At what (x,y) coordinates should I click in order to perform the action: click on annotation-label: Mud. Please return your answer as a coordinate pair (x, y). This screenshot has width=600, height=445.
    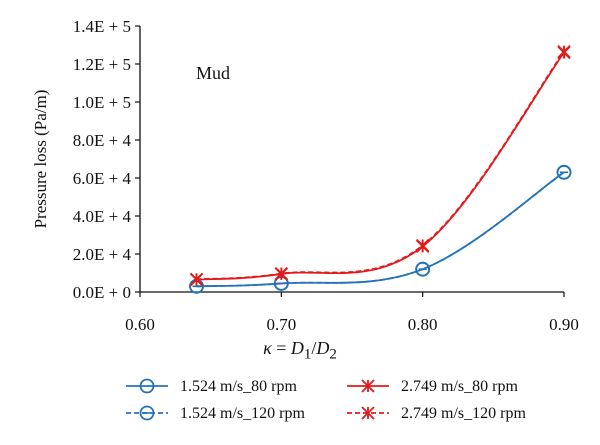
    Looking at the image, I should click on (213, 73).